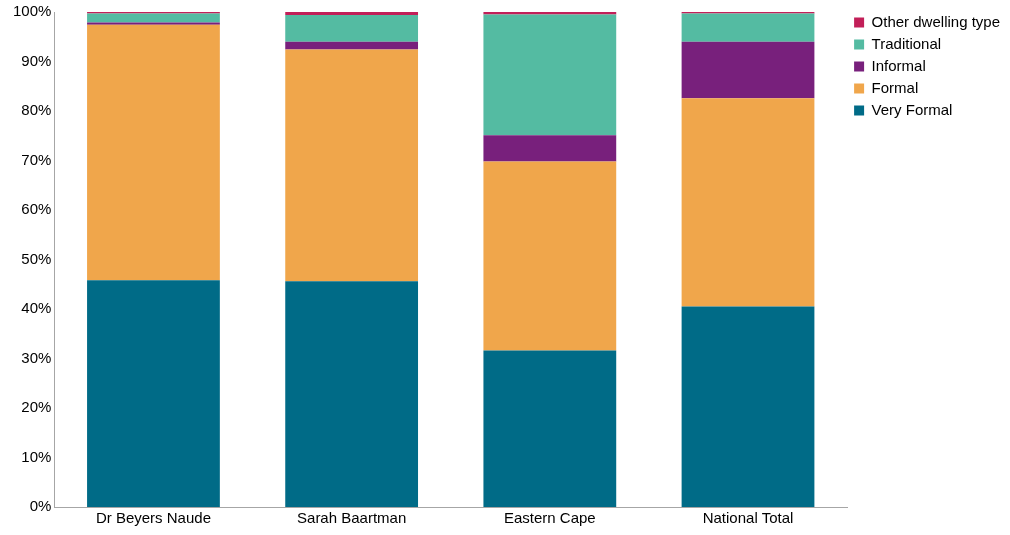 The height and width of the screenshot is (535, 1010). What do you see at coordinates (895, 87) in the screenshot?
I see `legend-label: Formal` at bounding box center [895, 87].